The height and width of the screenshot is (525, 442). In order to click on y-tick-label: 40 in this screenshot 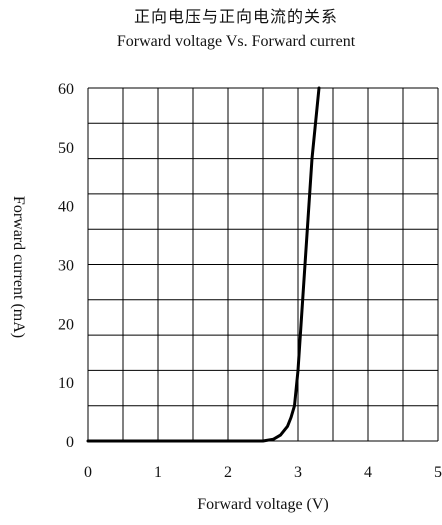, I will do `click(66, 207)`.